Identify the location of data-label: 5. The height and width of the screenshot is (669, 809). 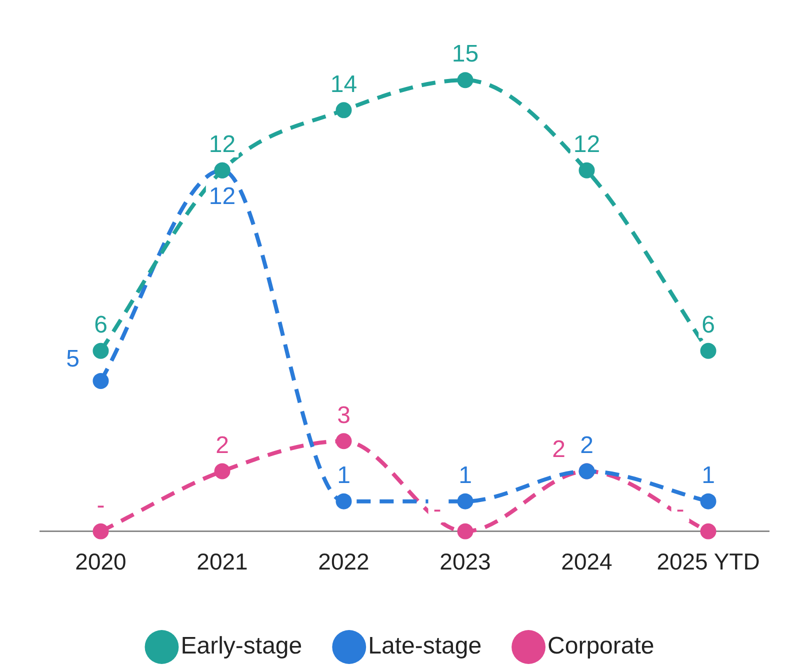
(73, 359).